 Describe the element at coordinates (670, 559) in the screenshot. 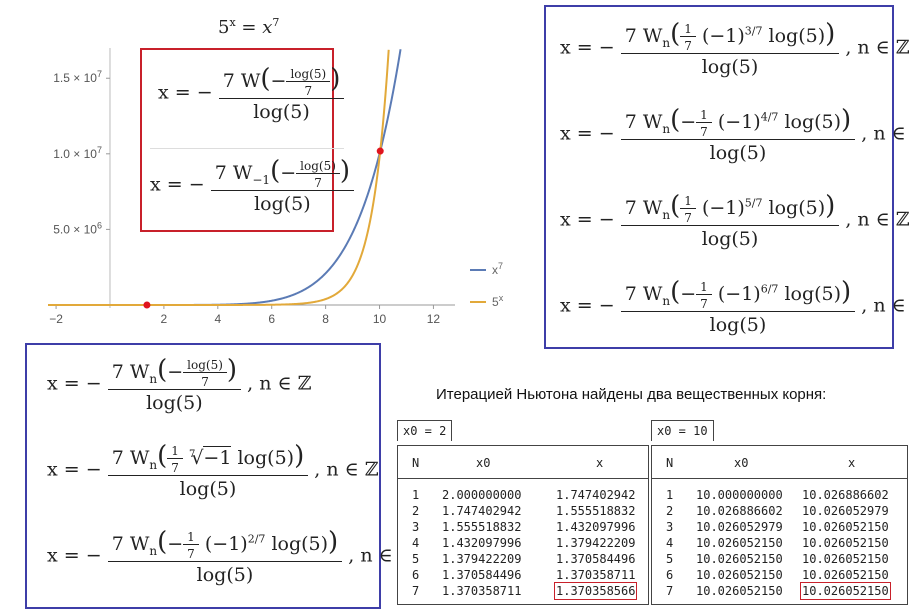

I see `table2-cell-r5-c1: 5` at that location.